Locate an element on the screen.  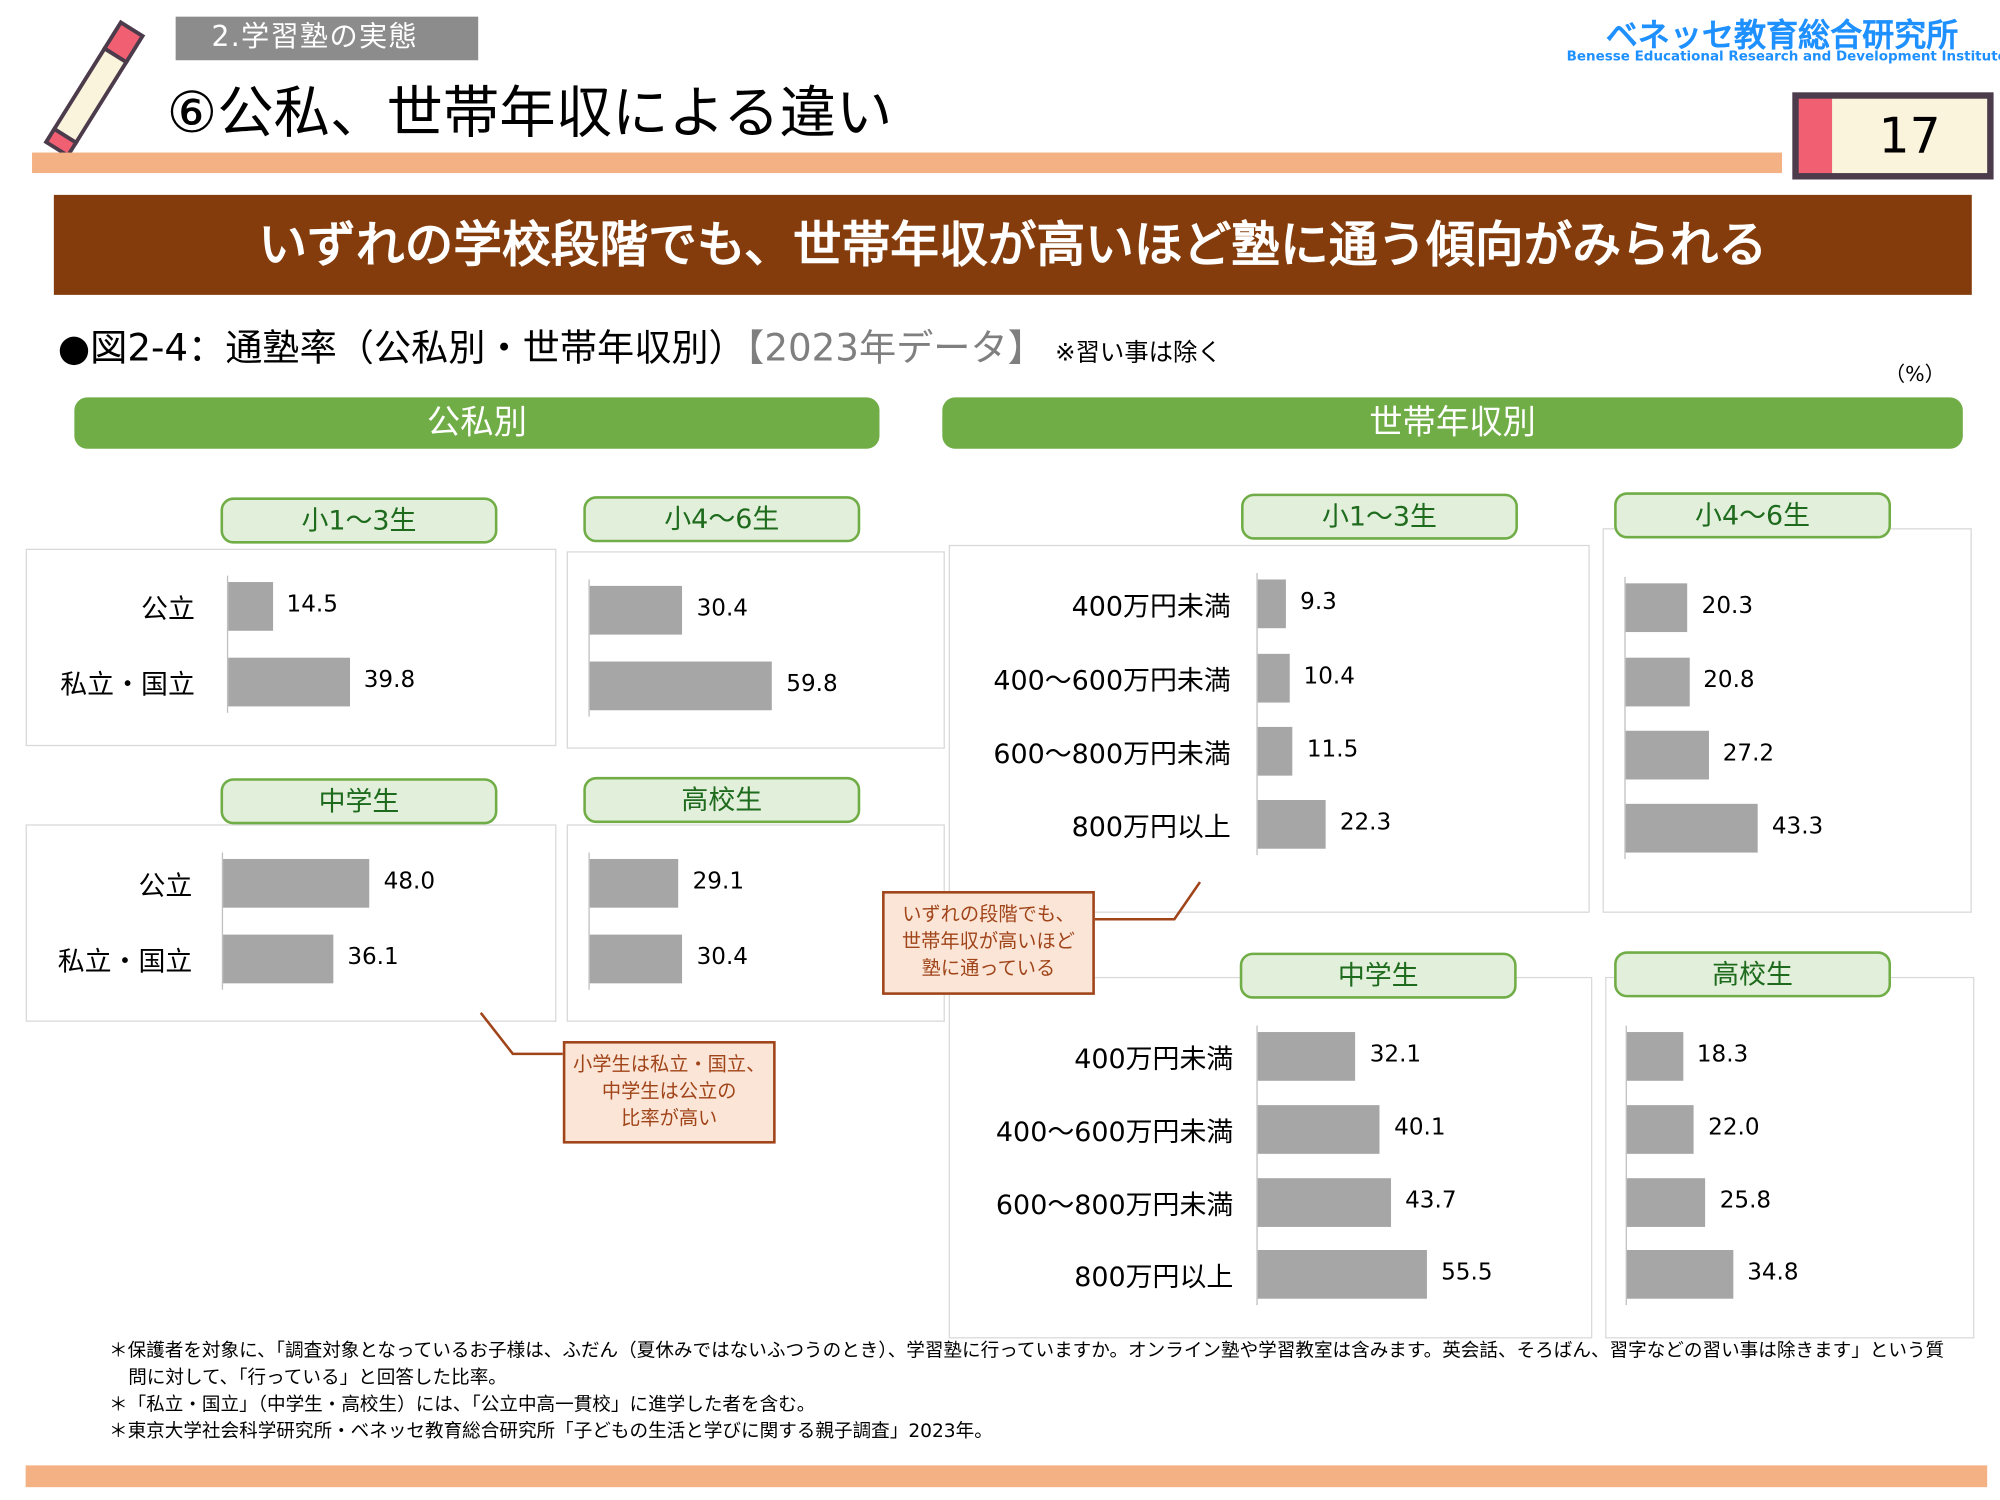
group-header-income: 世帯年収別 is located at coordinates (1452, 423).